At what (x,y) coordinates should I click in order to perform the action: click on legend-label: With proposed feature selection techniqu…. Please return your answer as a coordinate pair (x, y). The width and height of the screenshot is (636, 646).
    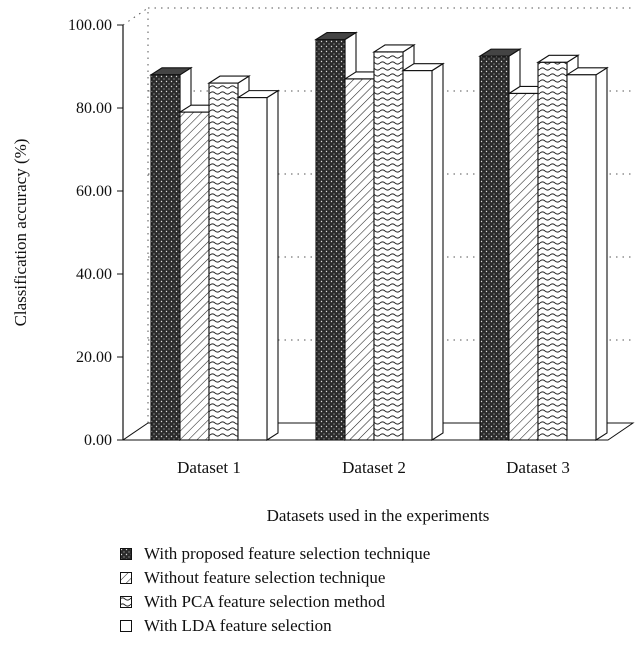
    Looking at the image, I should click on (287, 553).